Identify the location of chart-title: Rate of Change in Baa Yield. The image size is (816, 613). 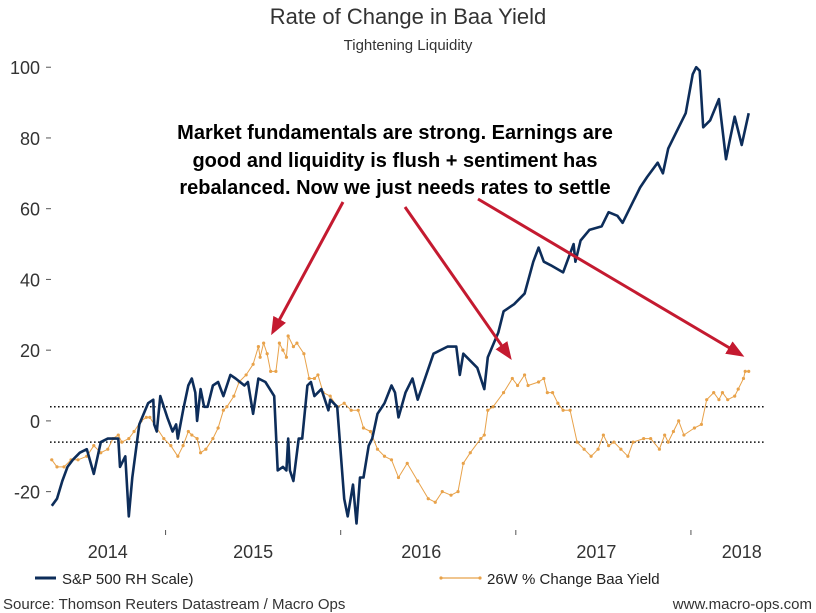
(408, 16).